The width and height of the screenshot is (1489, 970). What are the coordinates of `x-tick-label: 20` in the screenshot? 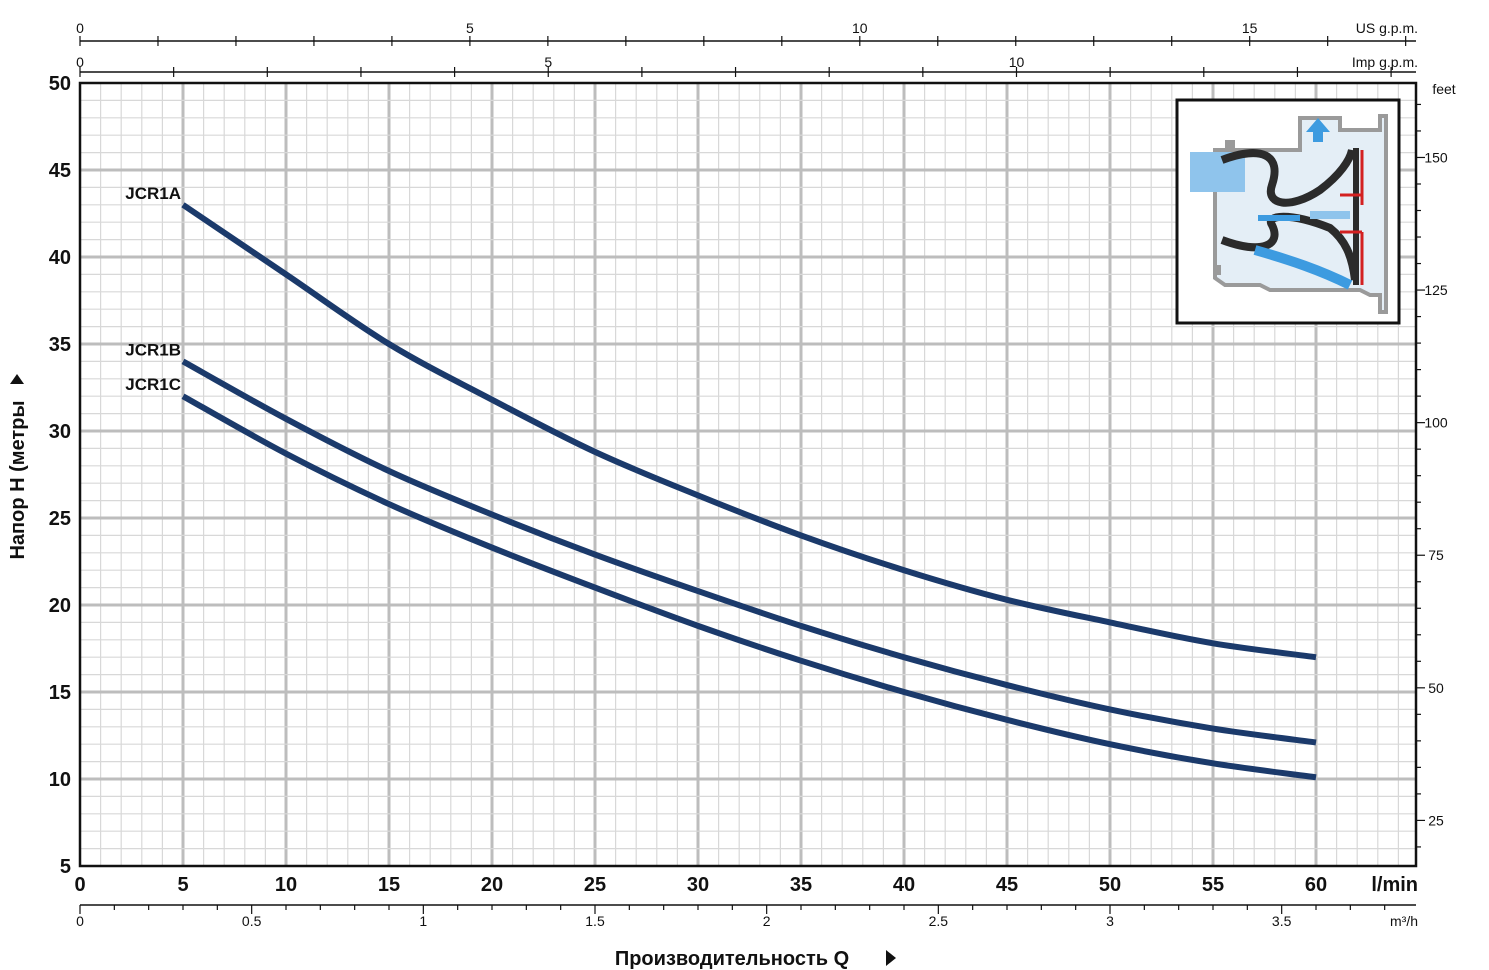 It's located at (492, 885).